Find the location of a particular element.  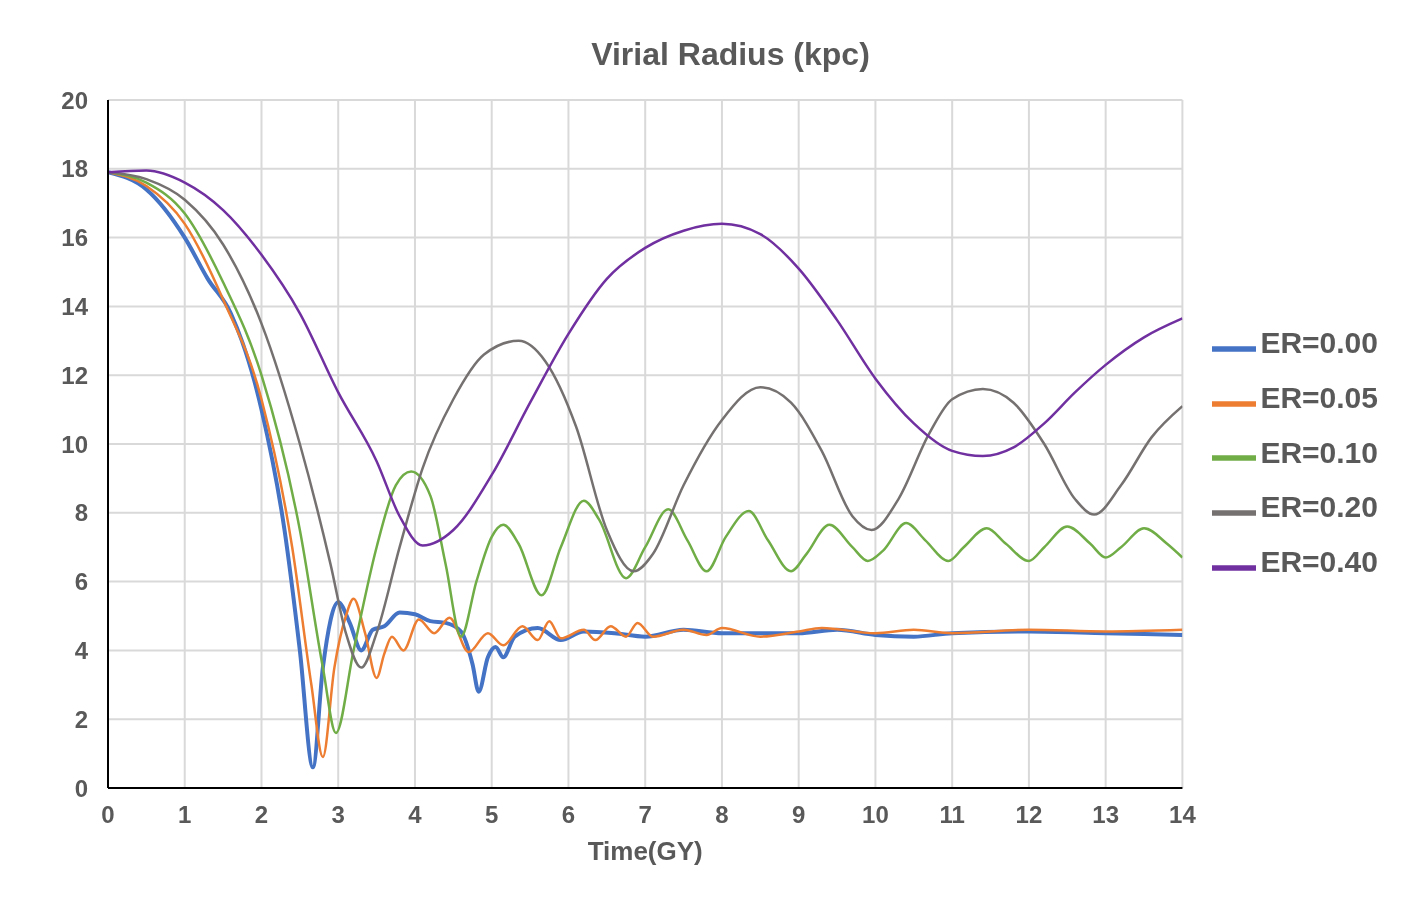

y-tick-label: 6 is located at coordinates (81, 582).